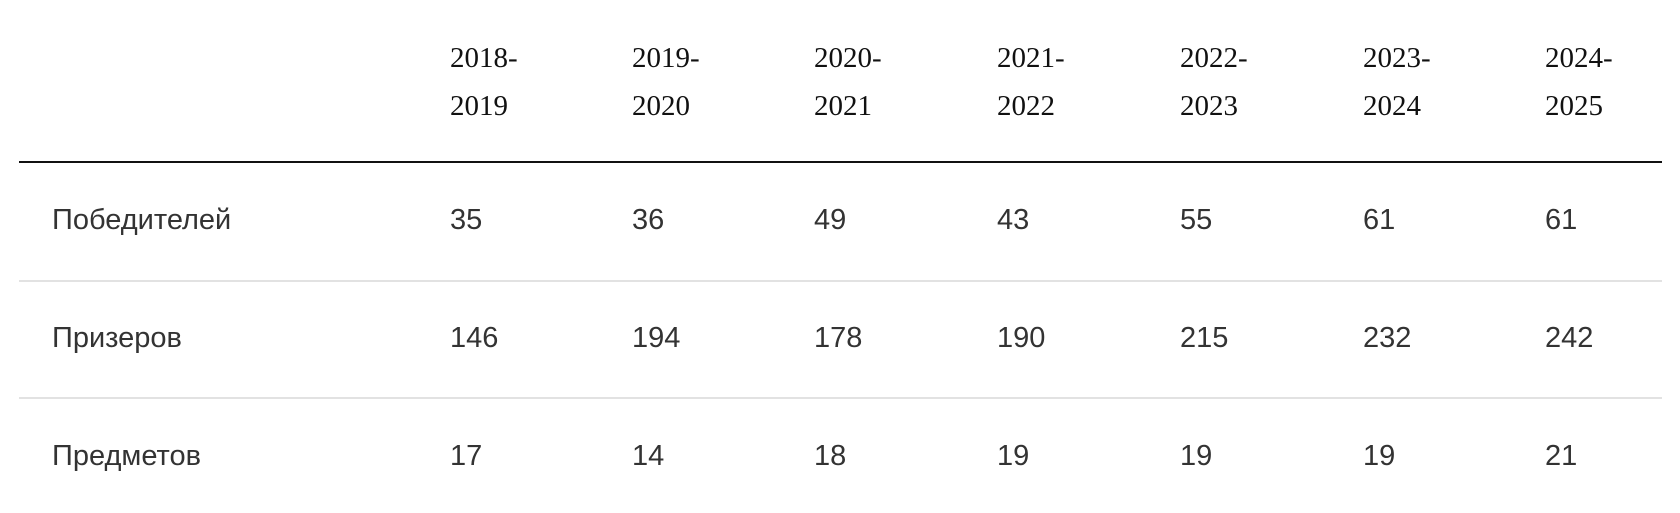 The image size is (1680, 513). Describe the element at coordinates (666, 82) in the screenshot. I see `column-header: 2019-2020` at that location.